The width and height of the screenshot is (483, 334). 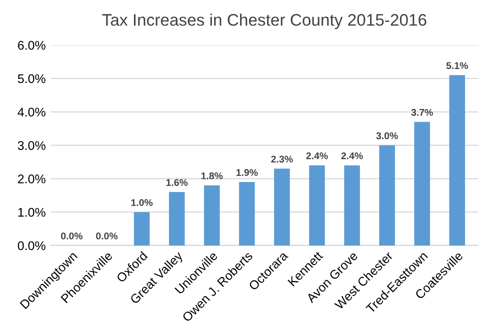 I want to click on y-tick-label: 2.0%, so click(x=32, y=179).